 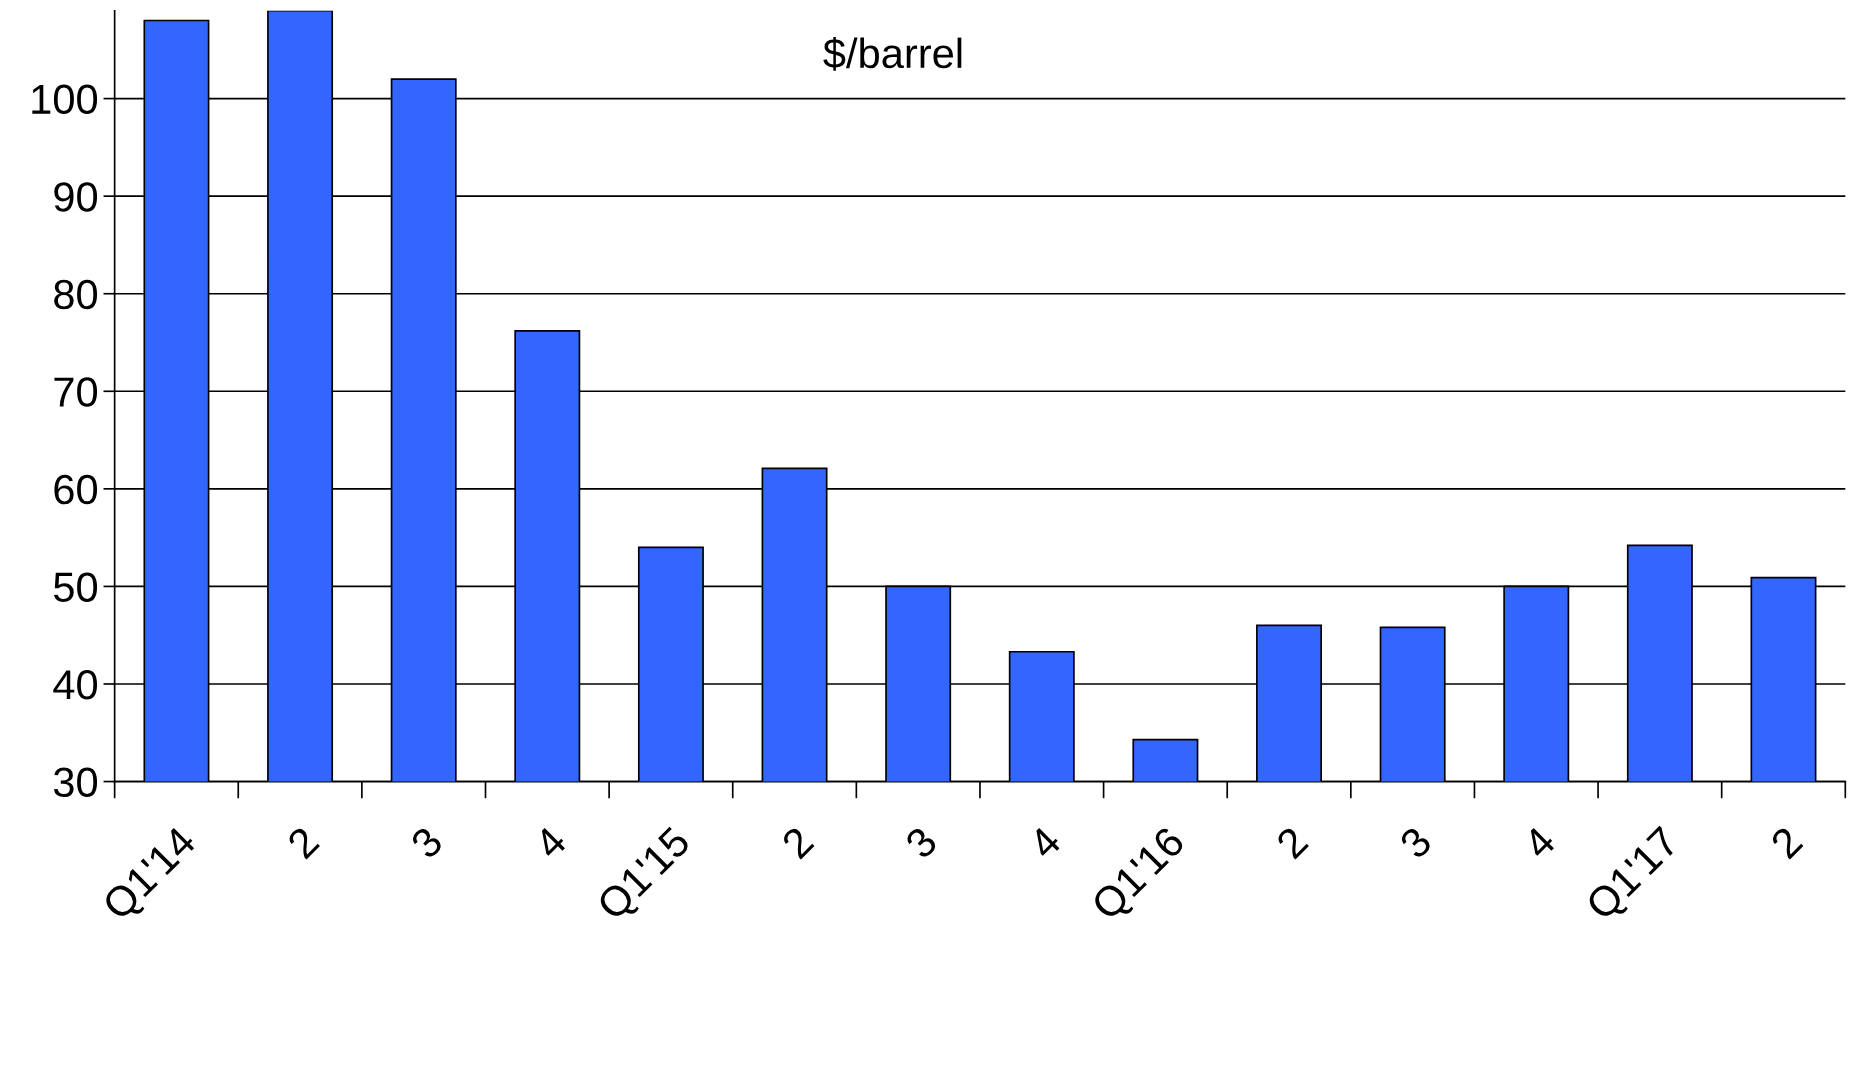 What do you see at coordinates (75, 782) in the screenshot?
I see `y-tick-label: 30` at bounding box center [75, 782].